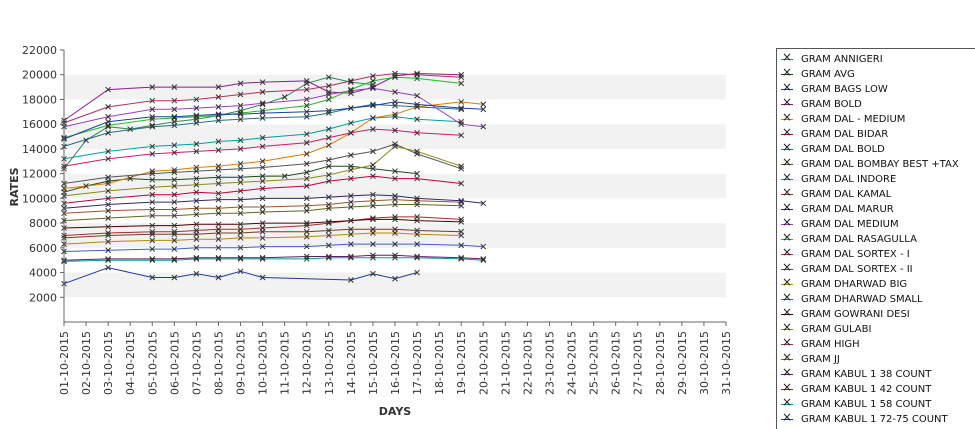 Image resolution: width=975 pixels, height=429 pixels. Describe the element at coordinates (572, 363) in the screenshot. I see `x-tick-label: 24-10-2015` at that location.